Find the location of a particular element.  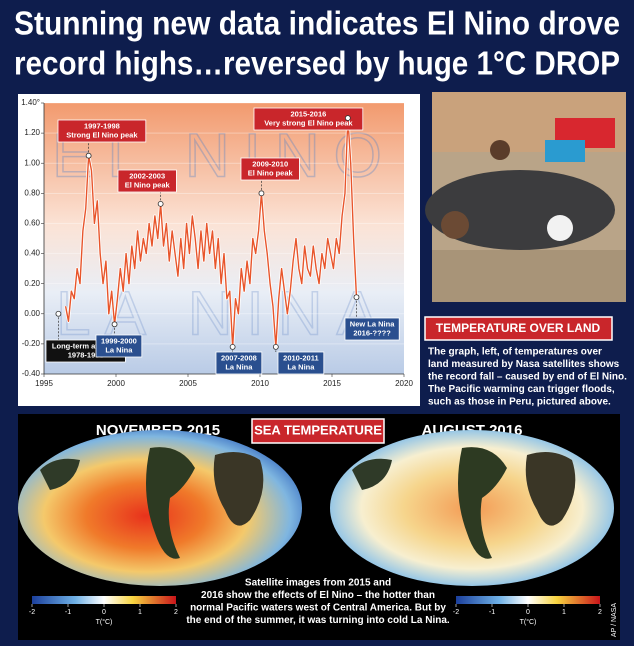

x-tick-label: 2005 is located at coordinates (188, 383).